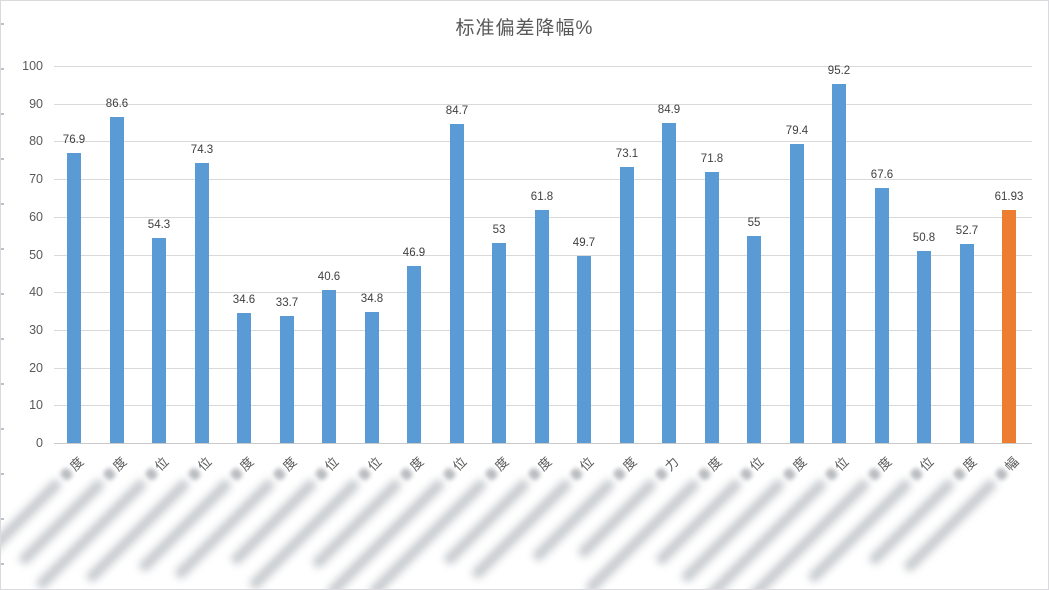 Image resolution: width=1049 pixels, height=590 pixels. What do you see at coordinates (159, 225) in the screenshot?
I see `bar-value-label: 54.3` at bounding box center [159, 225].